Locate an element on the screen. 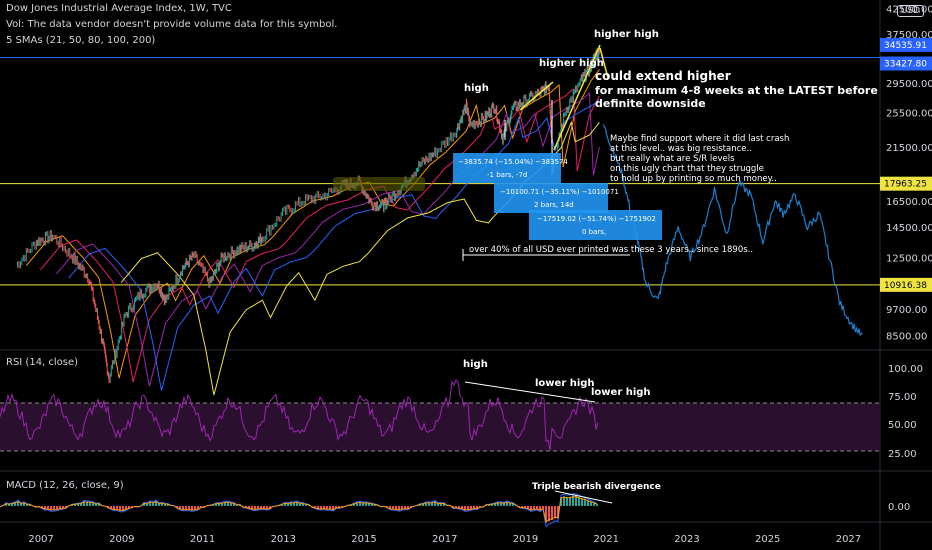 This screenshot has width=932, height=550. price-badge: 33427.80 is located at coordinates (906, 63).